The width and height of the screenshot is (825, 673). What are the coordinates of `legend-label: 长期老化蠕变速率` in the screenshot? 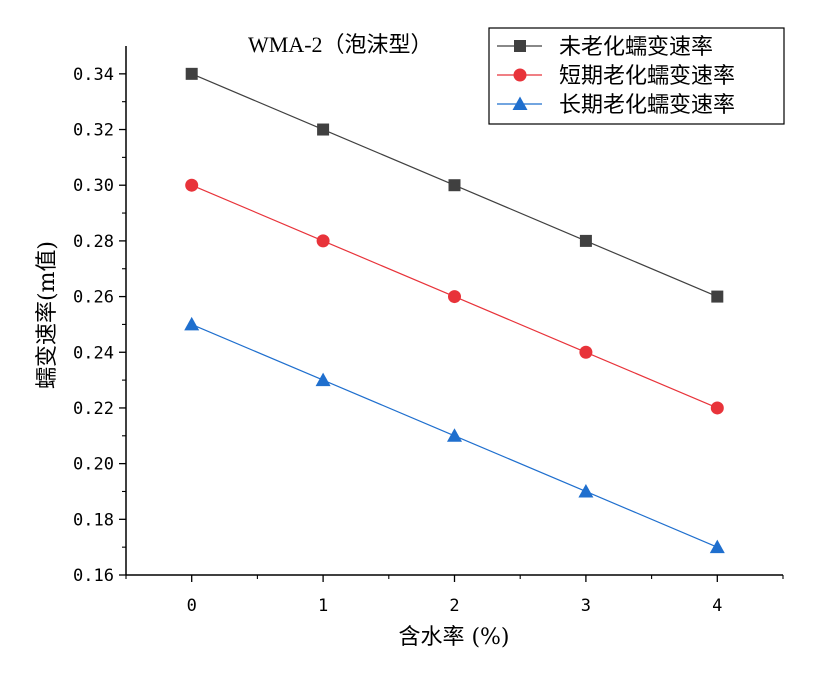 It's located at (647, 105).